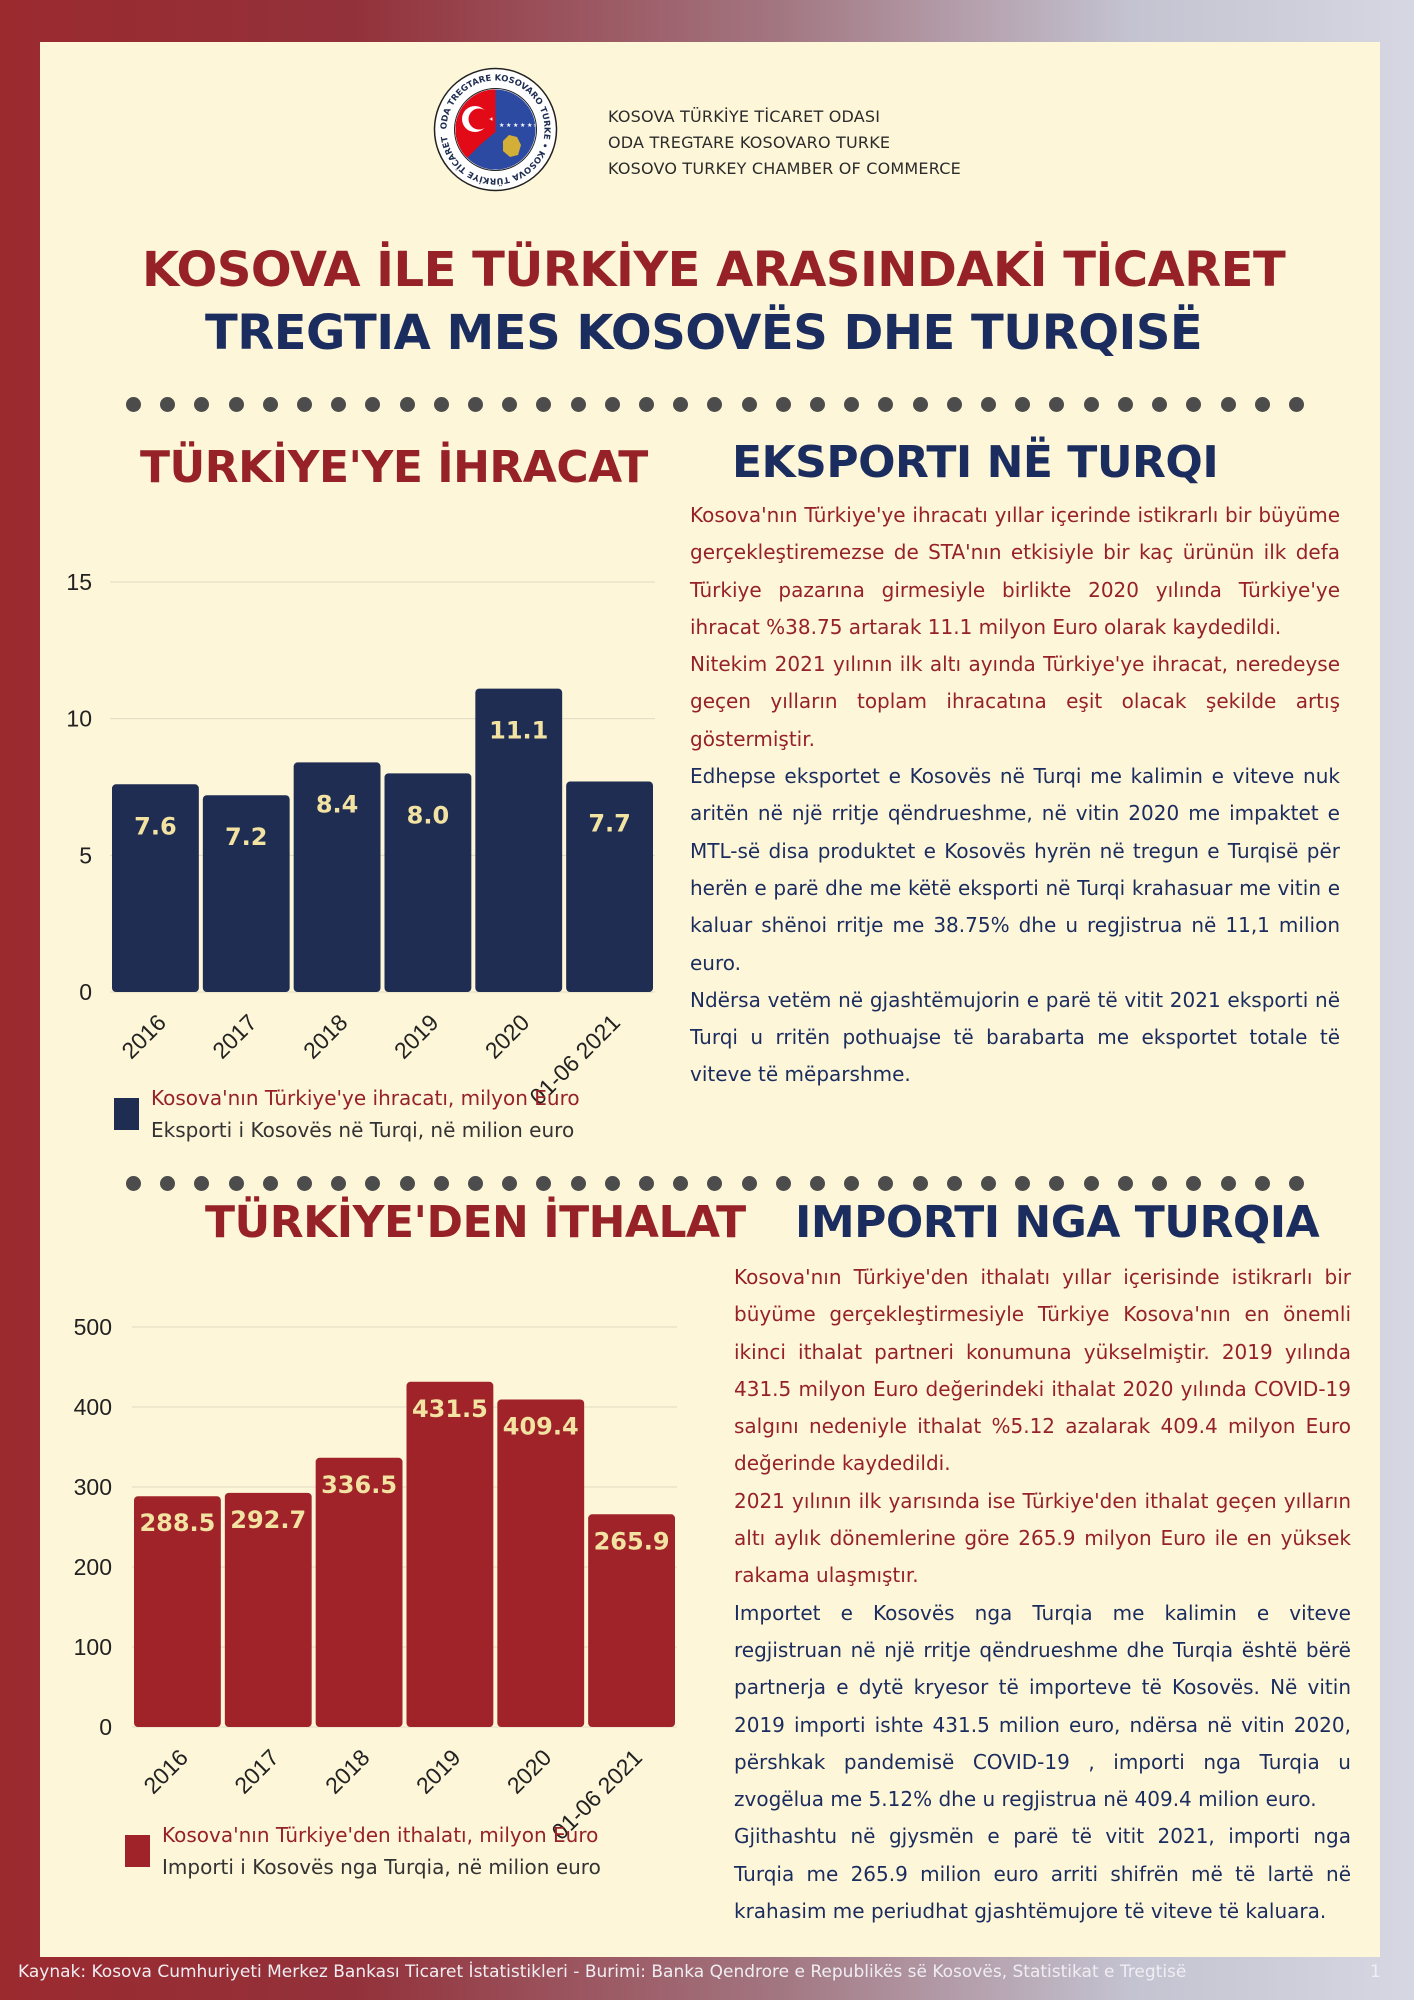 This screenshot has height=2000, width=1414. I want to click on bar-value-label: 11.1, so click(518, 731).